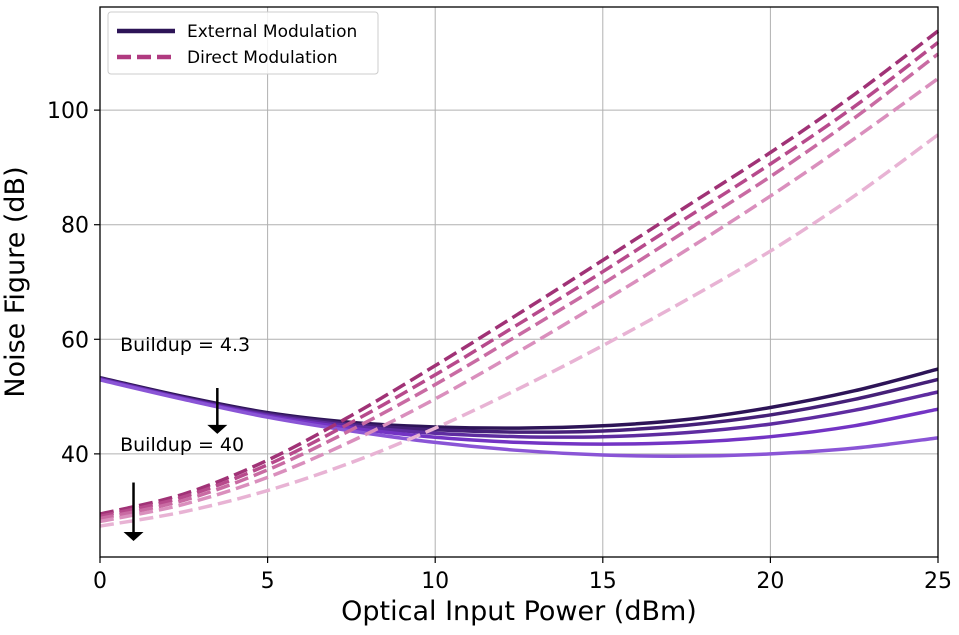 The image size is (959, 635). Describe the element at coordinates (185, 345) in the screenshot. I see `buildup-annotation: Buildup = 4.3` at that location.